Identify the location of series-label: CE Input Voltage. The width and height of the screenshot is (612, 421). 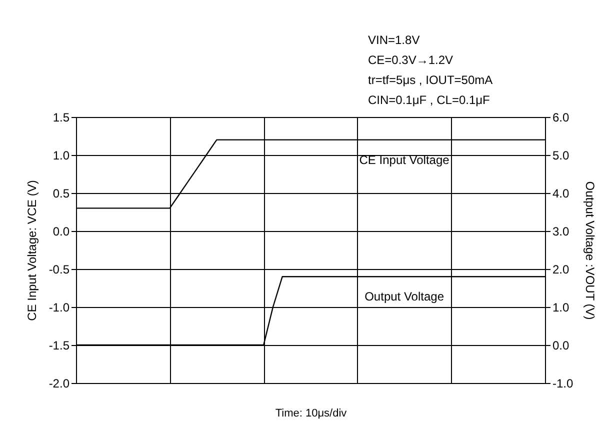
(404, 159).